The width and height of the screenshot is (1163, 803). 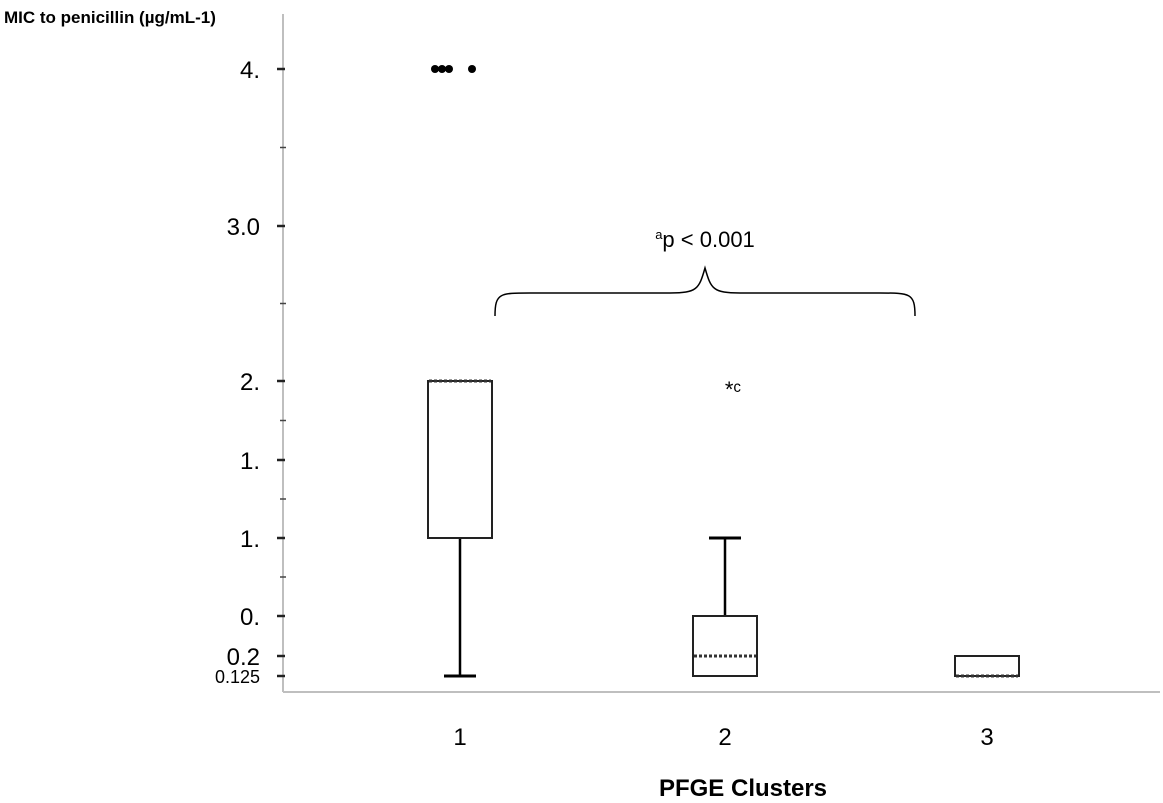 I want to click on p-value-text: p < 0.001, so click(x=708, y=239).